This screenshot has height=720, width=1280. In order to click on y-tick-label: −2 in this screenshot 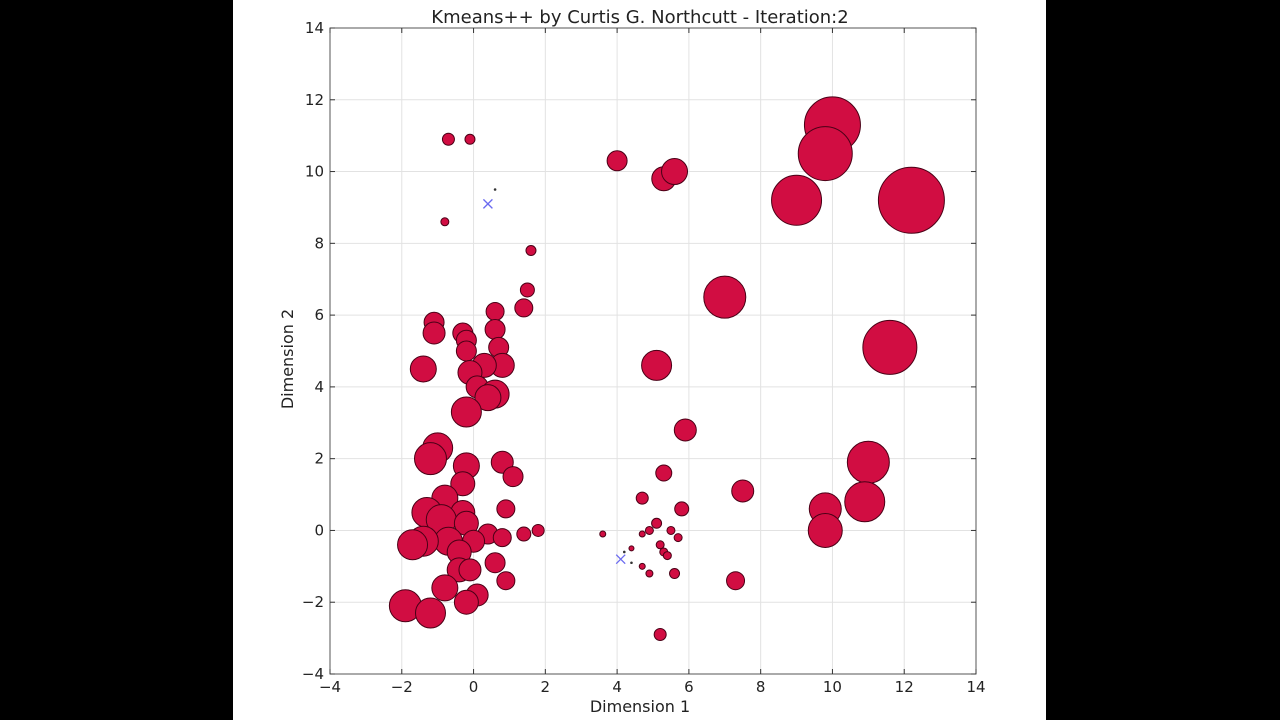, I will do `click(313, 602)`.